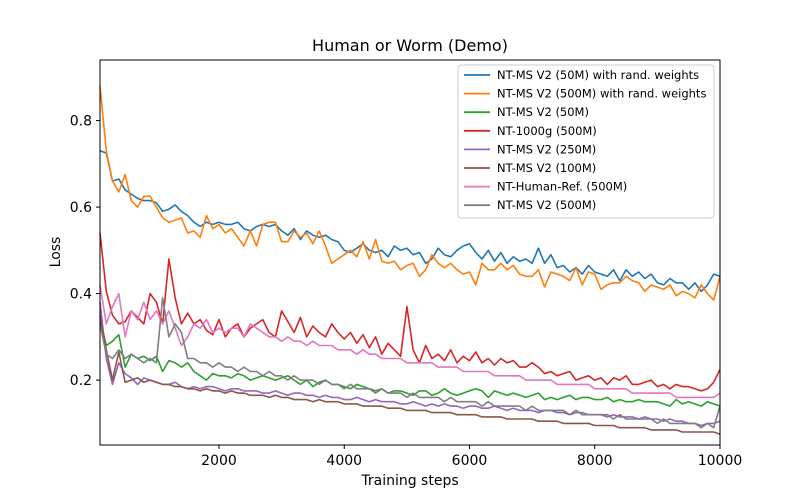 The image size is (800, 500). What do you see at coordinates (598, 75) in the screenshot?
I see `legend-label-1: NT-MS V2 (50M) with rand. weights` at bounding box center [598, 75].